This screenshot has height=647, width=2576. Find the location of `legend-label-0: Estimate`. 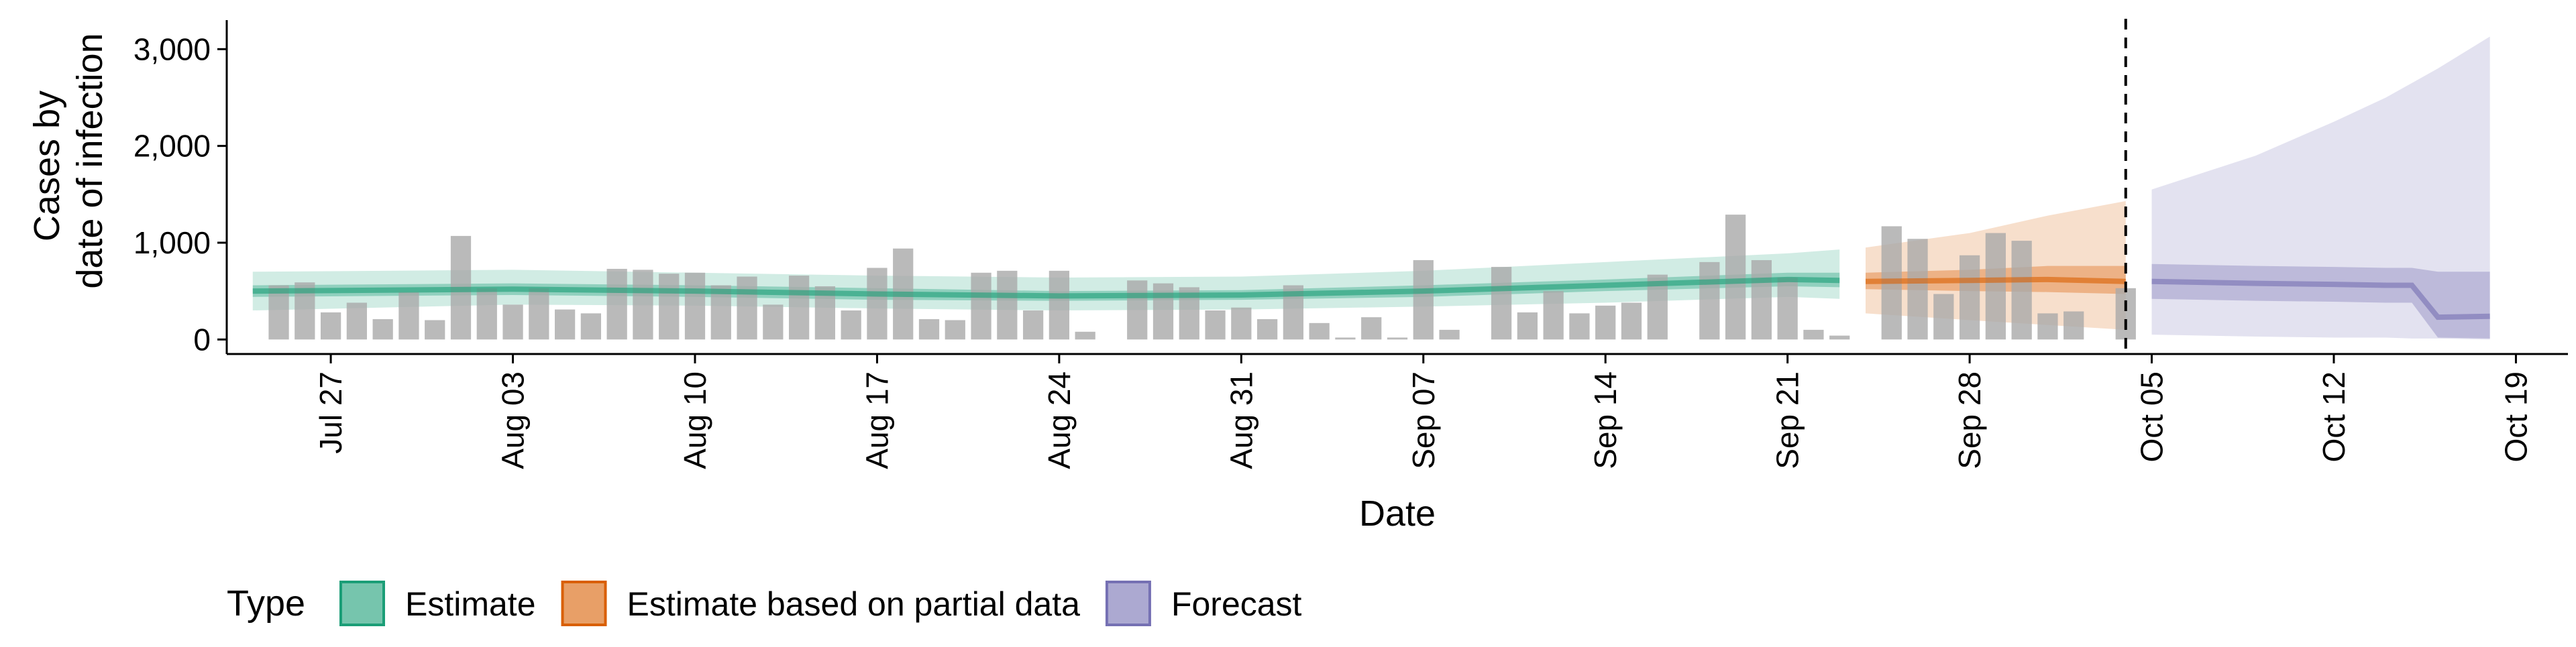

legend-label-0: Estimate is located at coordinates (470, 604).